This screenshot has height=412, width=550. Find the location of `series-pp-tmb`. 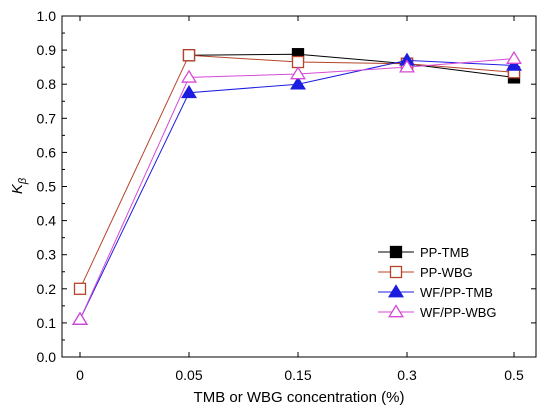

series-pp-tmb is located at coordinates (351, 66).